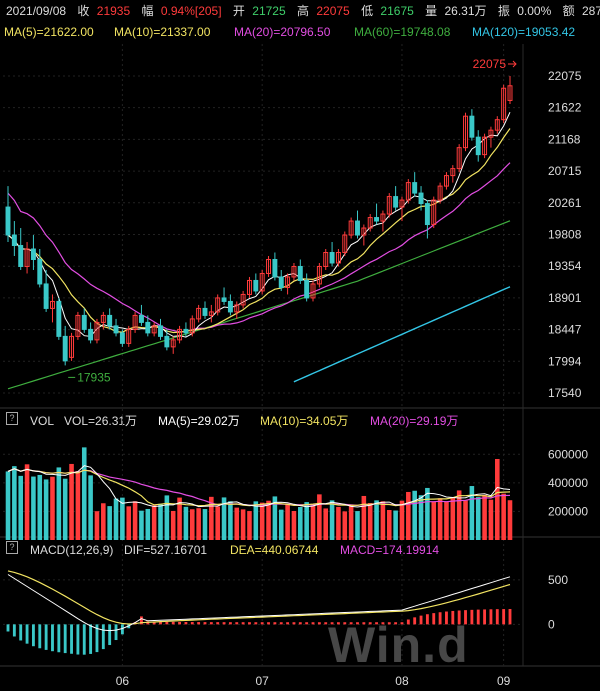 The image size is (600, 691). Describe the element at coordinates (551, 624) in the screenshot. I see `macd-y-tick: 0` at that location.